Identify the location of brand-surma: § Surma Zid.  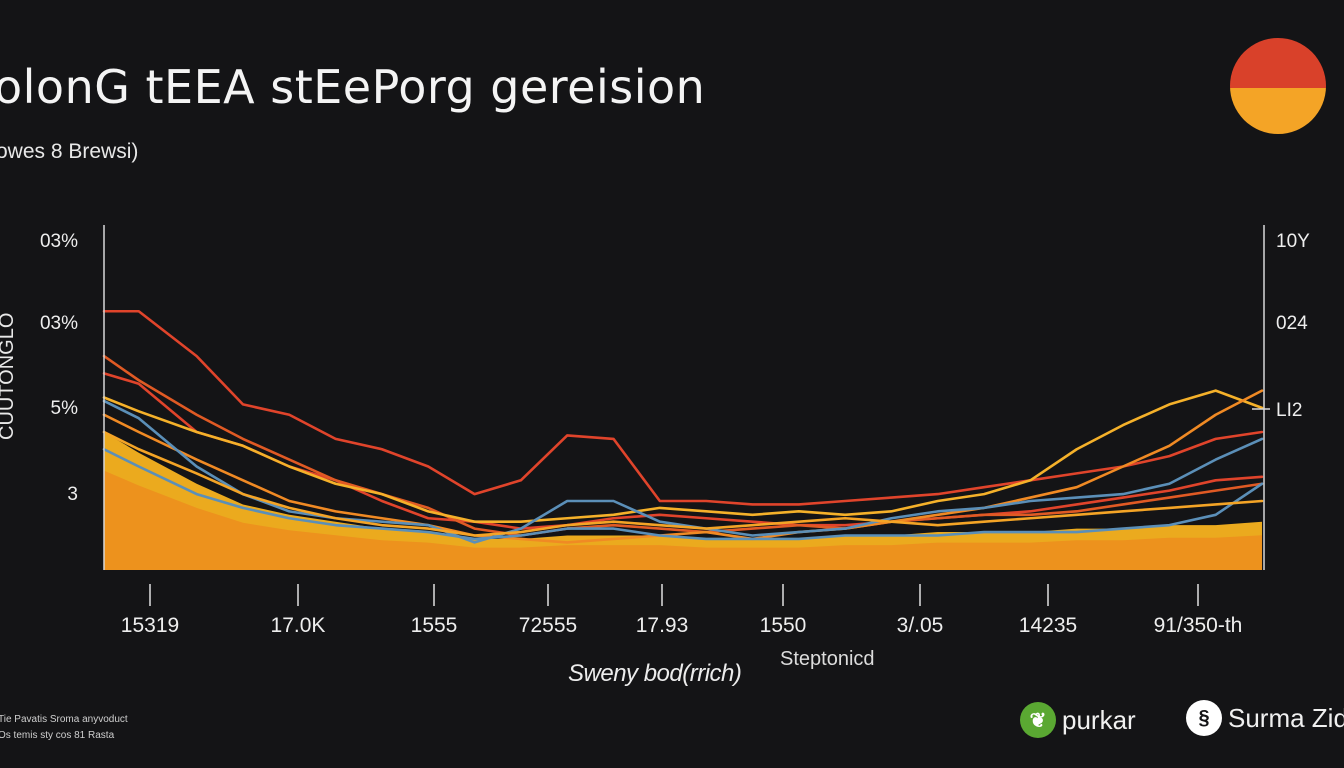
(1265, 718).